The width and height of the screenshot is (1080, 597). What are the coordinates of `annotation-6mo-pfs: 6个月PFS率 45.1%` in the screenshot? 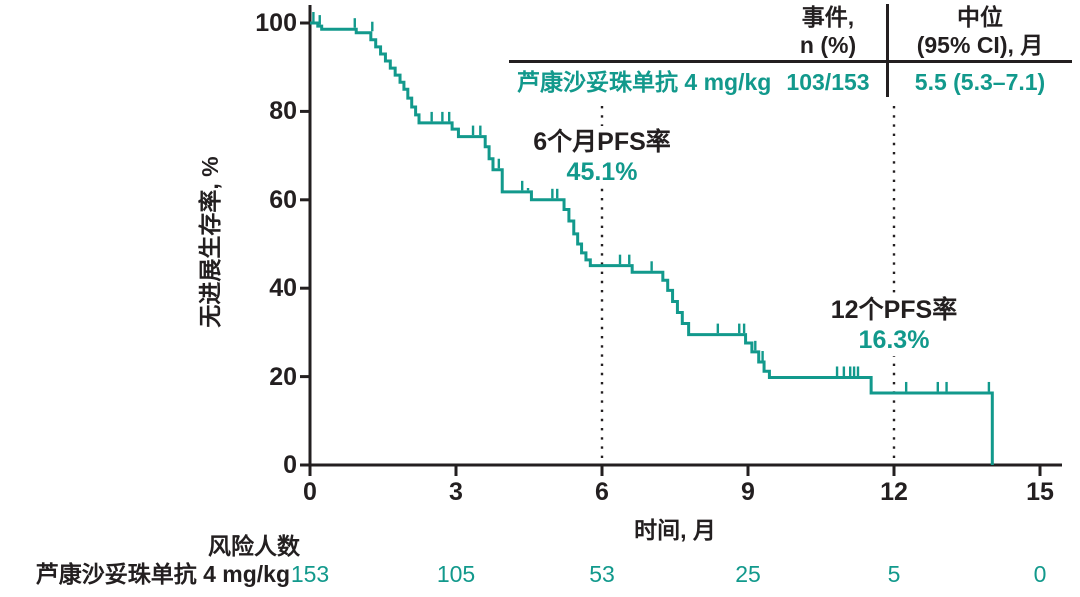 It's located at (602, 157).